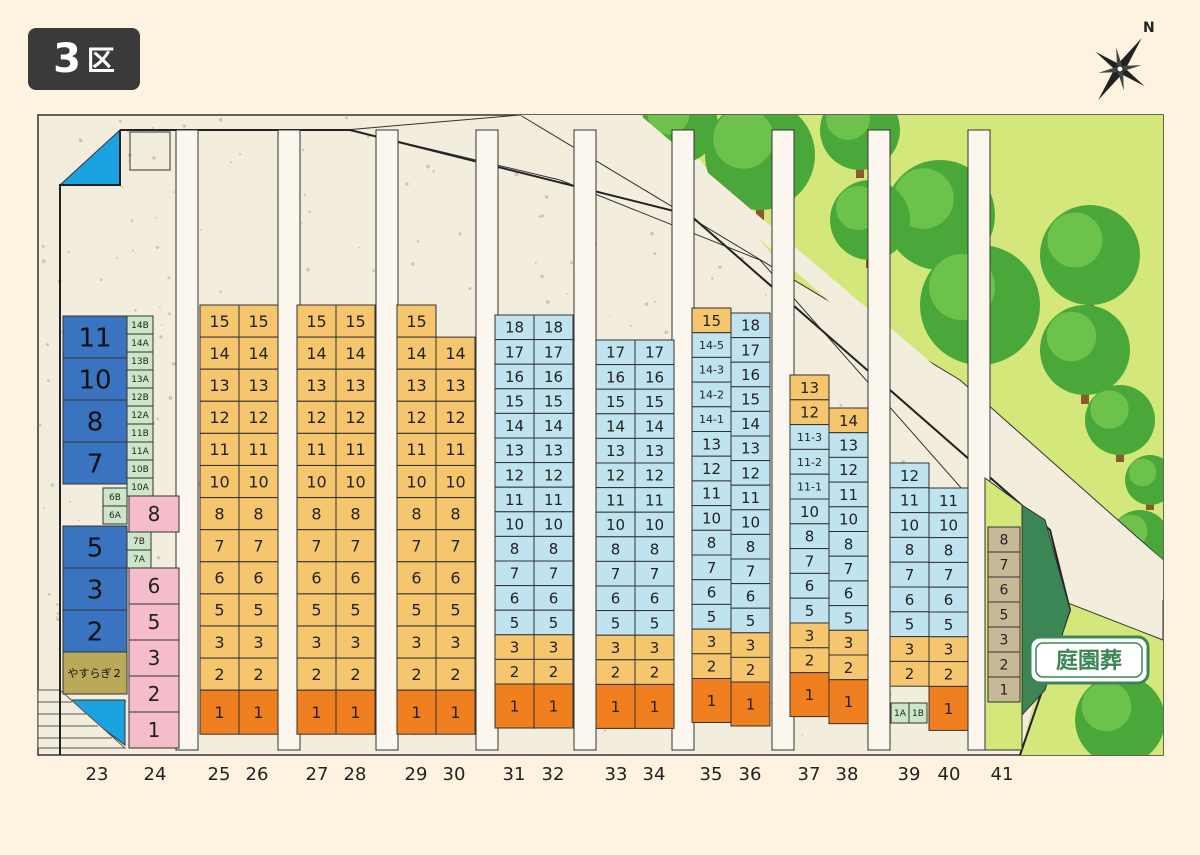 The image size is (1200, 855). What do you see at coordinates (750, 522) in the screenshot?
I see `plot-36-10: 10` at bounding box center [750, 522].